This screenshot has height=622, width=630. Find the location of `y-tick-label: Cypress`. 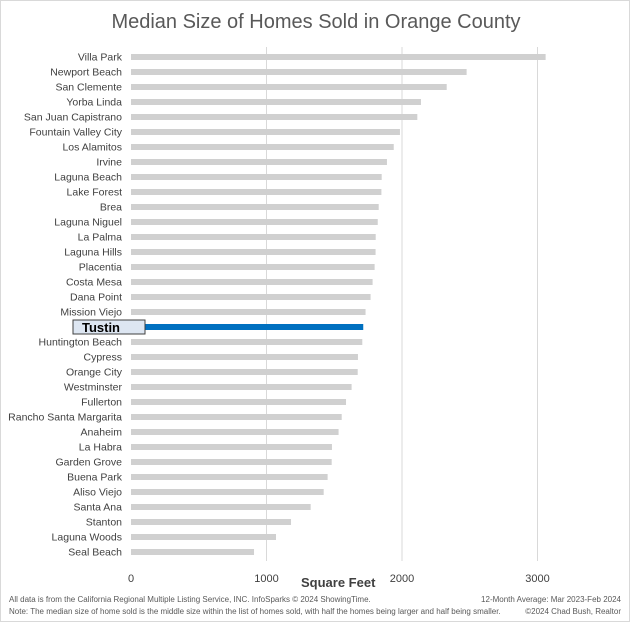

y-tick-label: Cypress is located at coordinates (102, 358).